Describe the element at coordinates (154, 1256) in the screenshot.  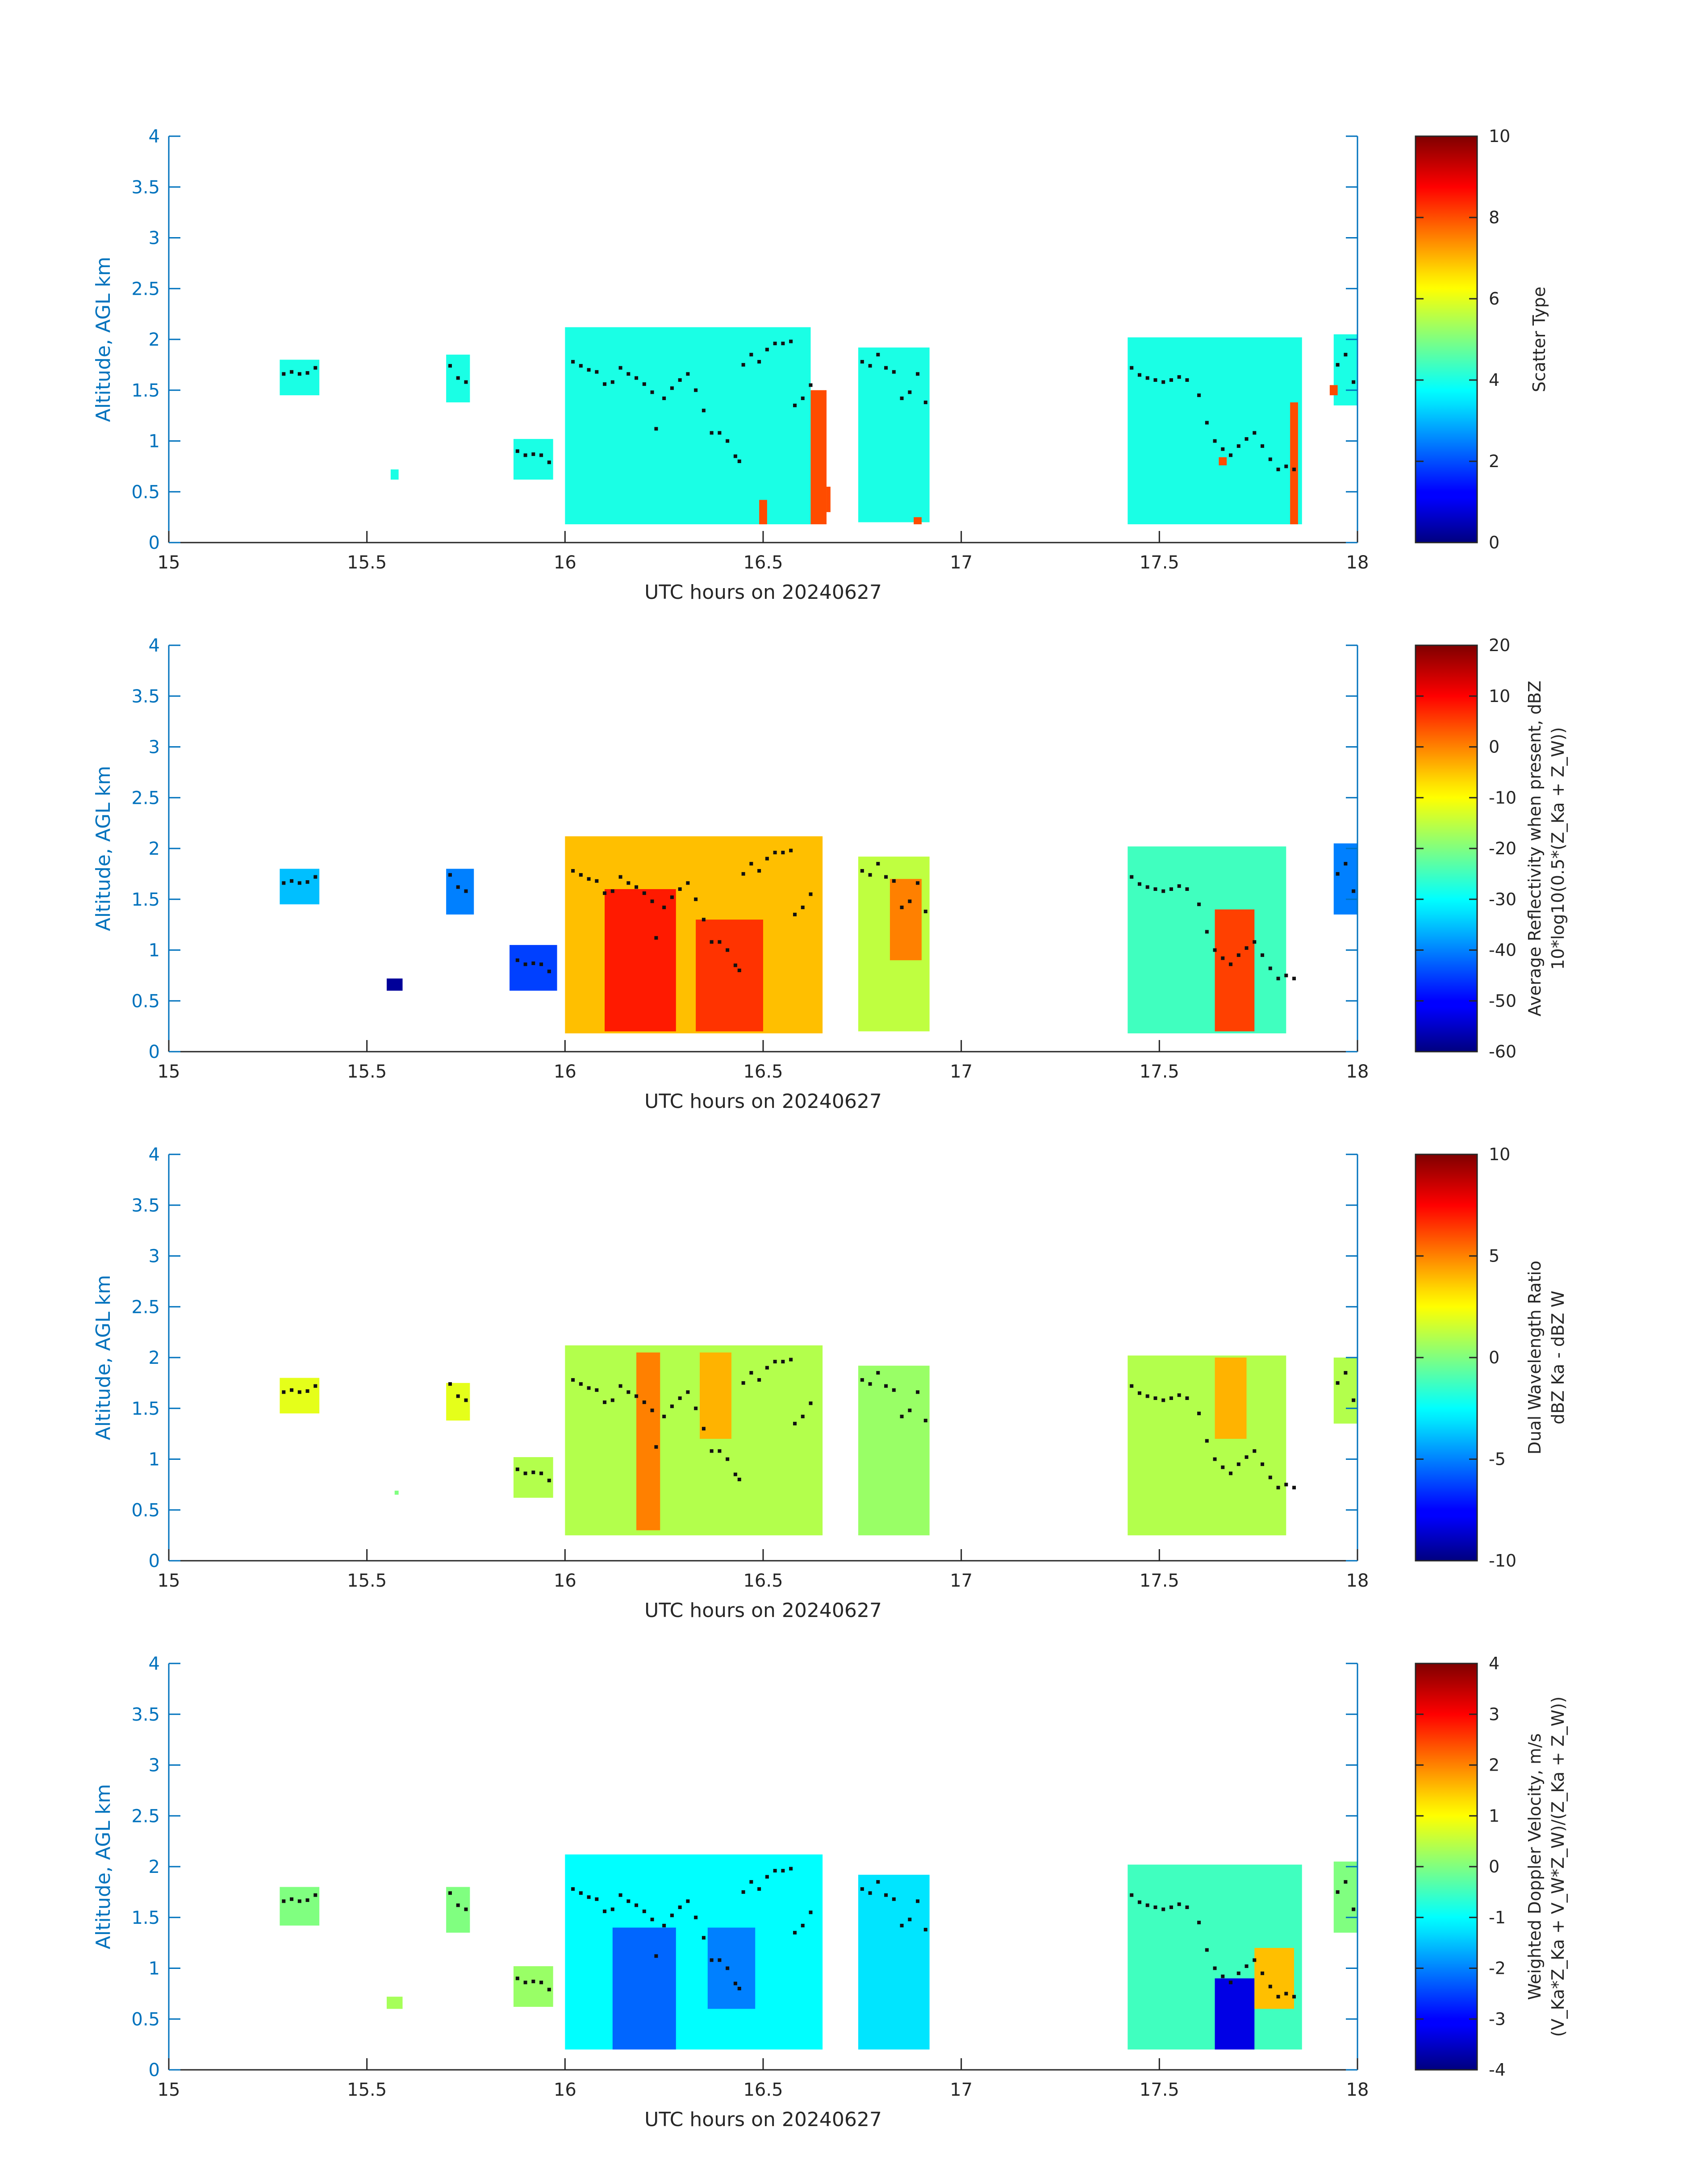
I see `y-tick-label: 3` at that location.